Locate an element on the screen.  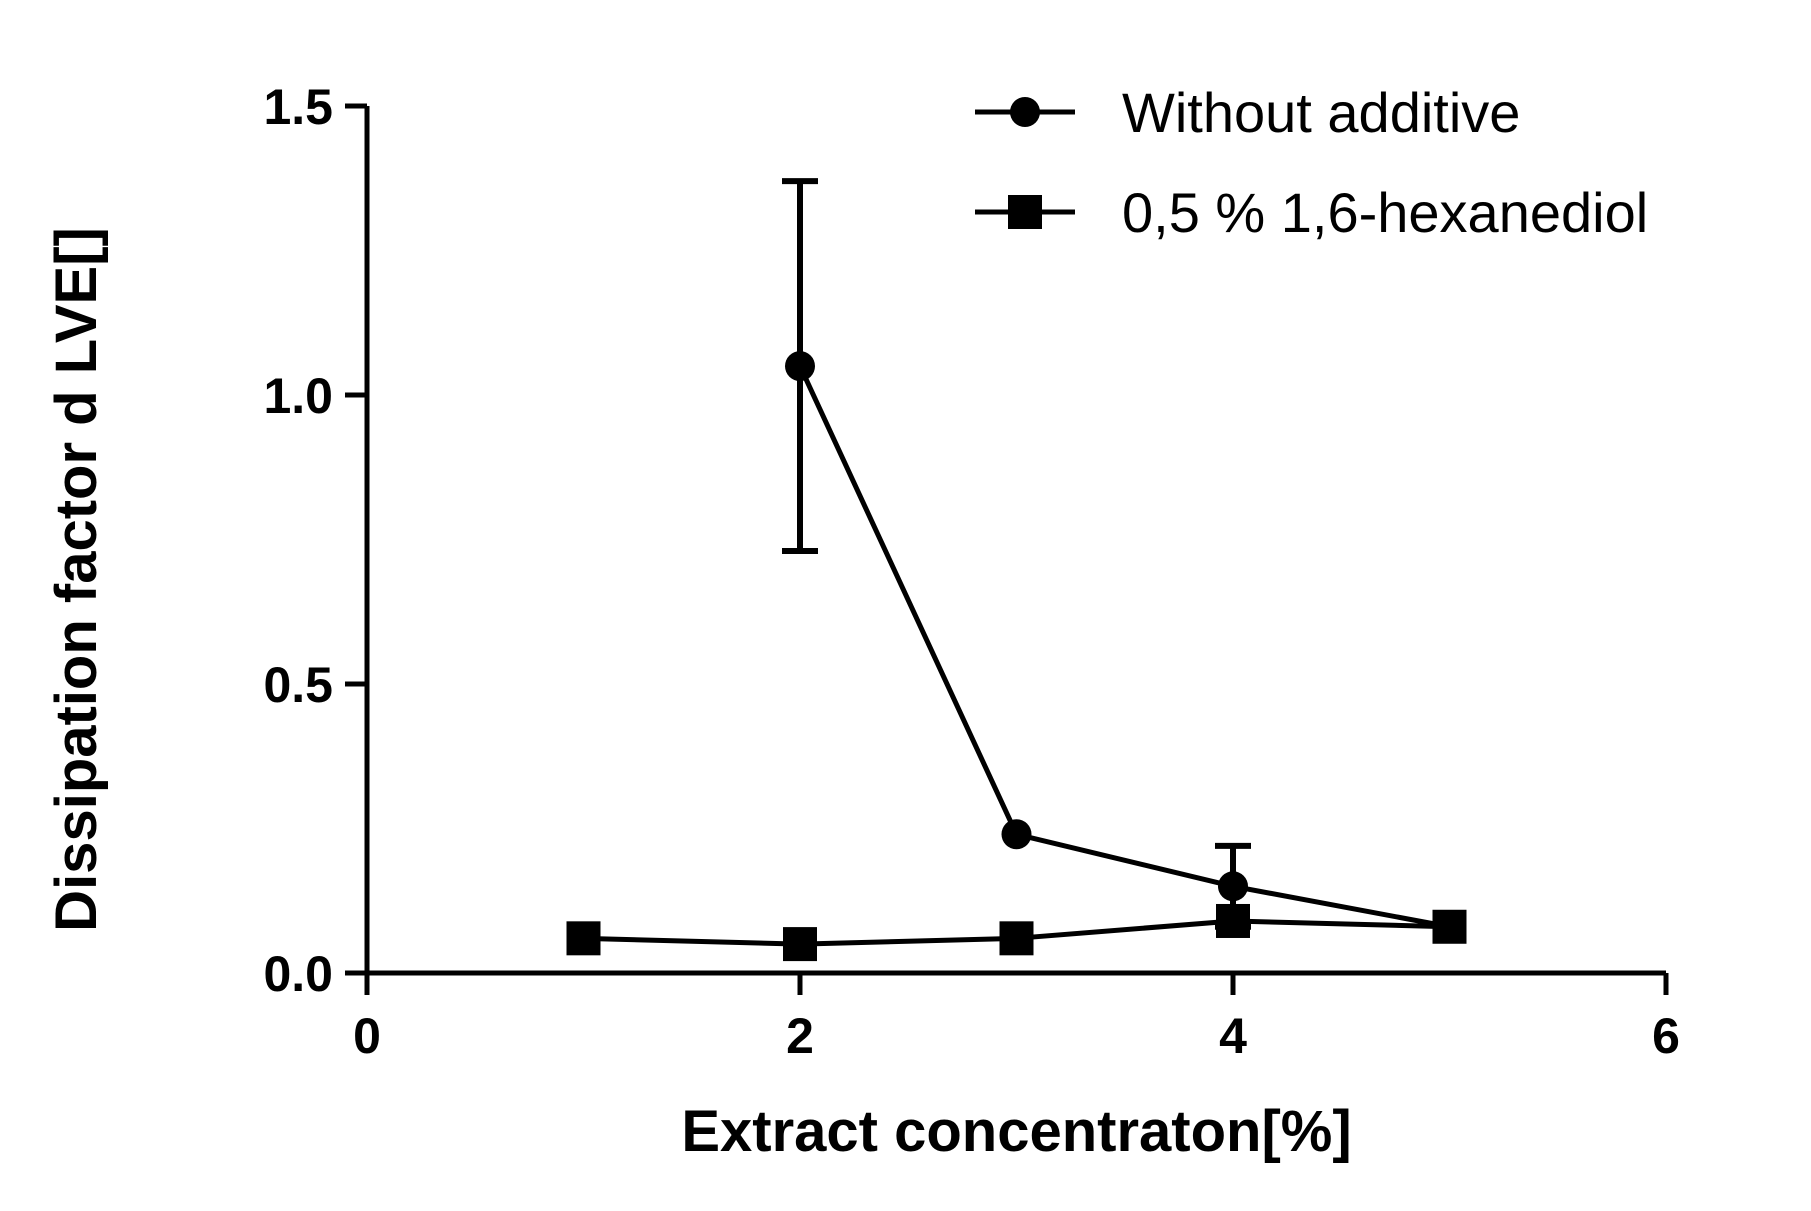
y-axis-title: Dissipation factor d LVE[] is located at coordinates (76, 579).